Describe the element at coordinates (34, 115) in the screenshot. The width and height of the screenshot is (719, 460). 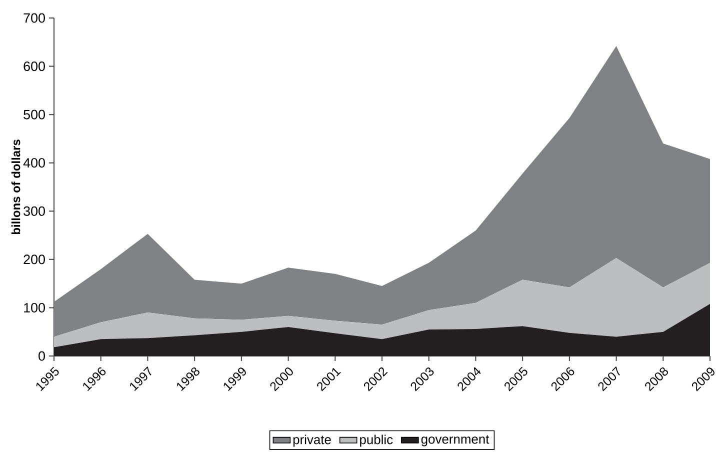
I see `y-tick-label: 500` at that location.